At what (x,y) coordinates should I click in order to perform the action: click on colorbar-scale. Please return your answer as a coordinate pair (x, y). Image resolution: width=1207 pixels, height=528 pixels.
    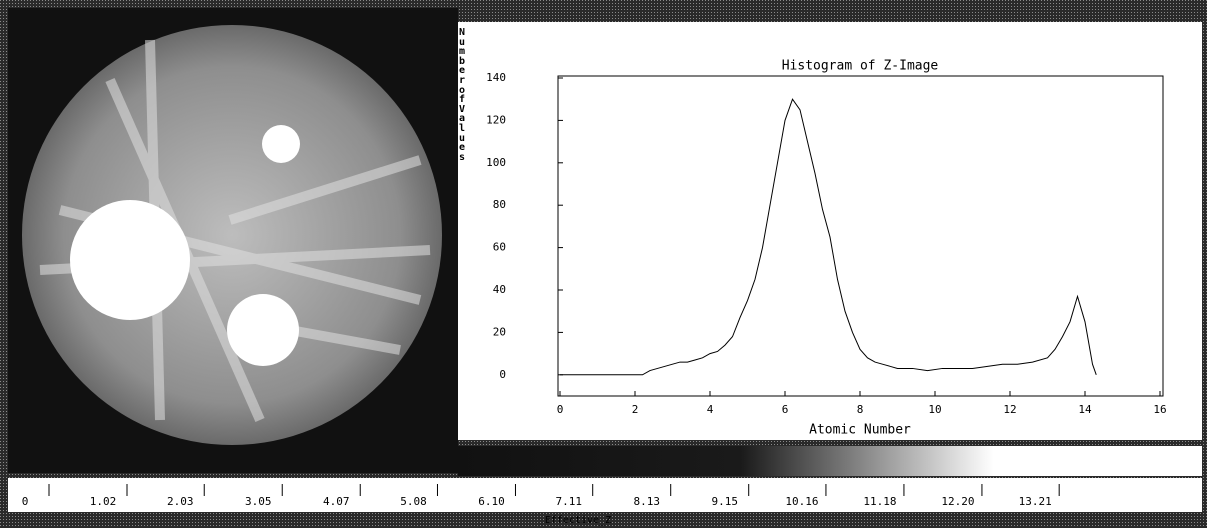
    Looking at the image, I should click on (605, 495).